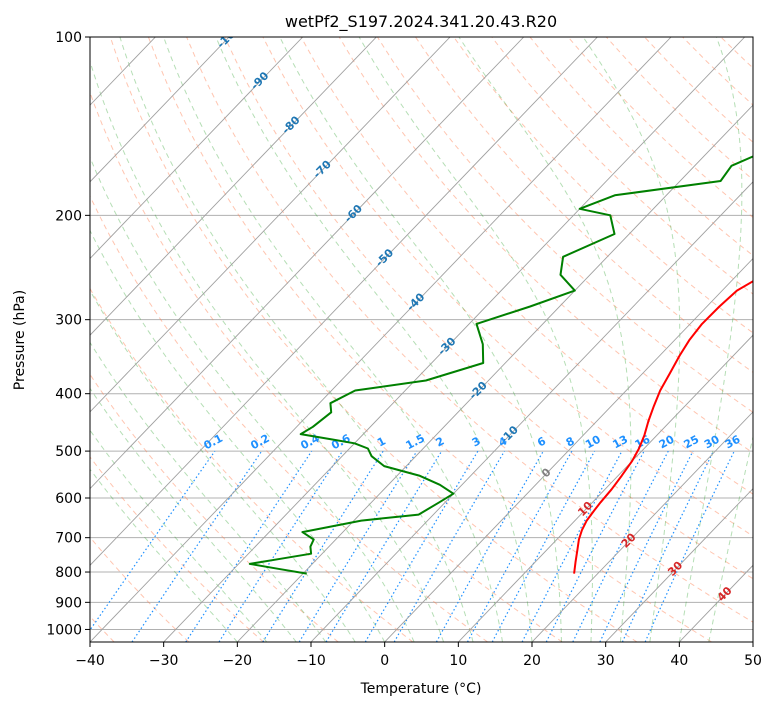 This screenshot has width=775, height=708. I want to click on dry-adiabat, so click(177, 549).